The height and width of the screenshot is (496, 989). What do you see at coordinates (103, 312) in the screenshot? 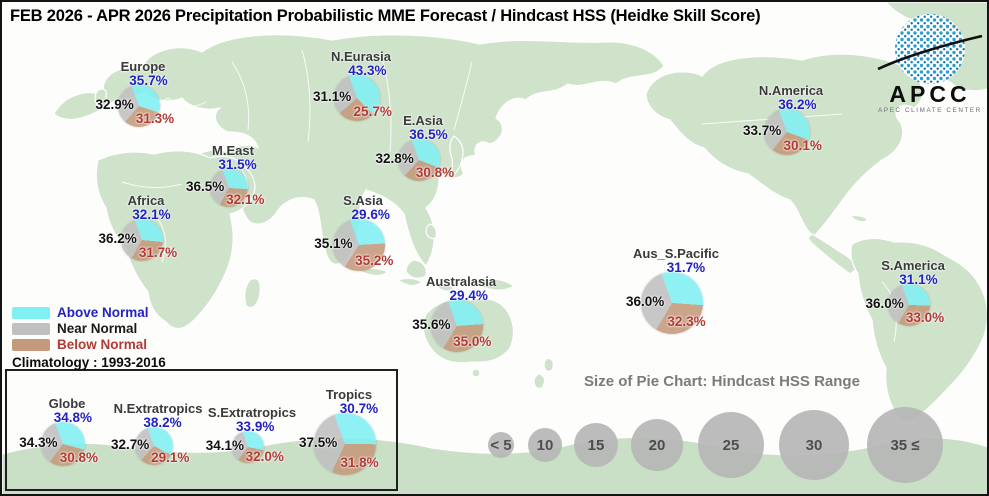
I see `above-normal-label: Above Normal` at bounding box center [103, 312].